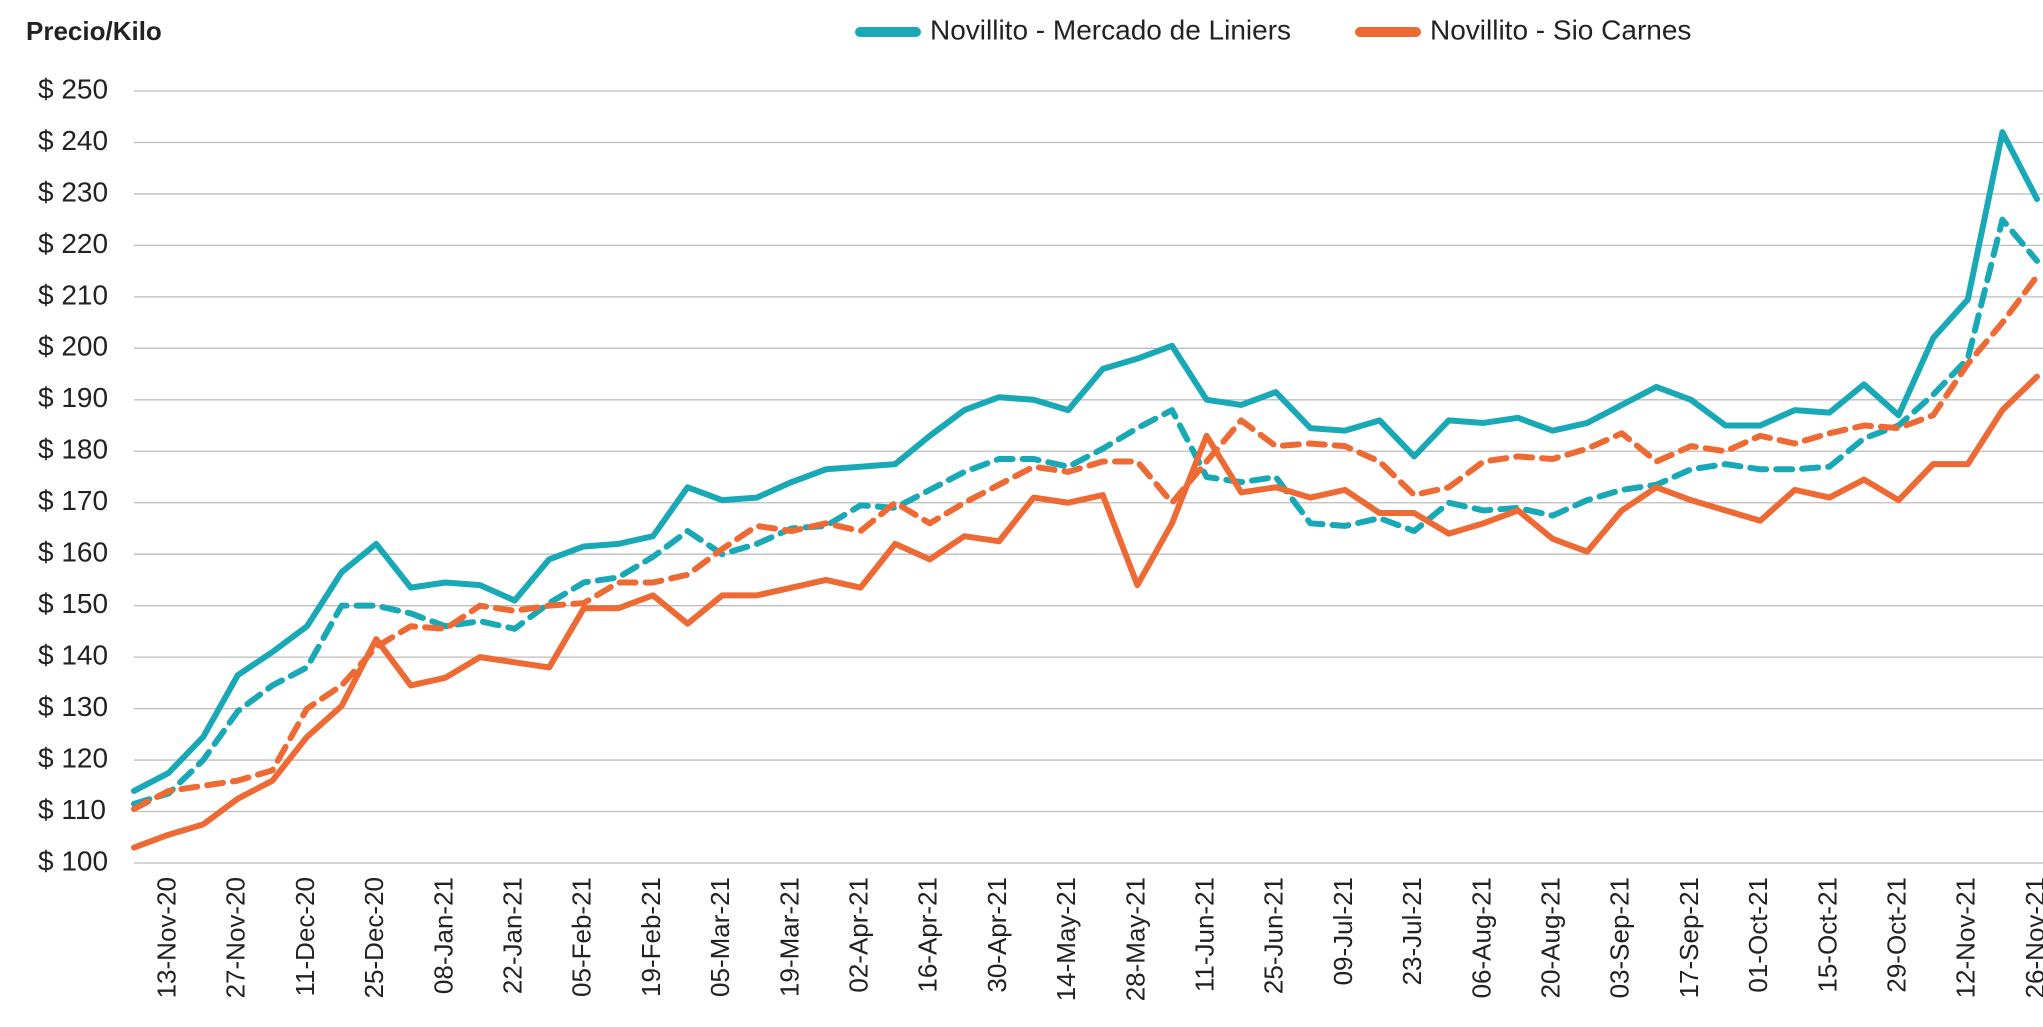 This screenshot has height=1027, width=2043. What do you see at coordinates (1412, 931) in the screenshot?
I see `x-tick-label: 23-Jul-21` at bounding box center [1412, 931].